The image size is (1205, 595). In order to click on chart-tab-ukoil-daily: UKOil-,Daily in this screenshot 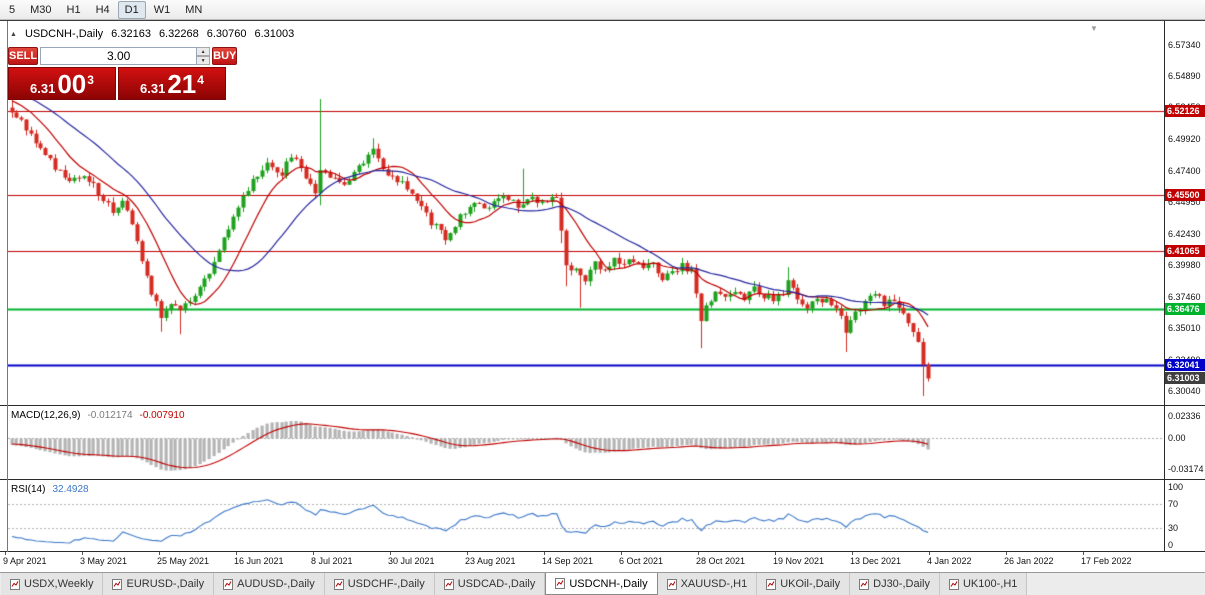, I will do `click(804, 584)`.